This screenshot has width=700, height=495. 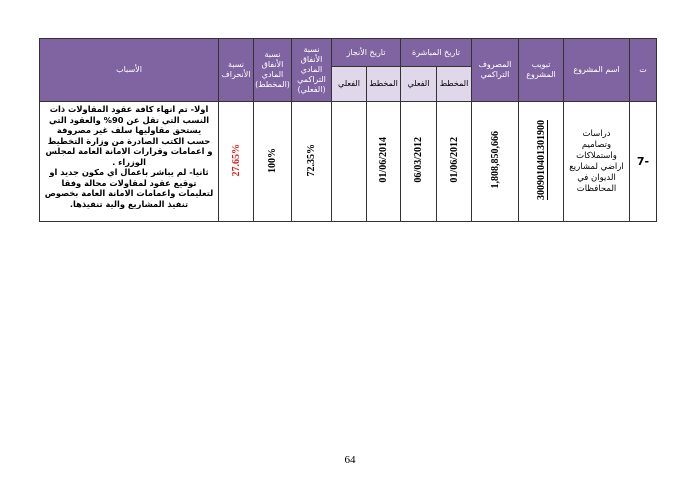 What do you see at coordinates (236, 160) in the screenshot?
I see `cell-deviation: 27.65%` at bounding box center [236, 160].